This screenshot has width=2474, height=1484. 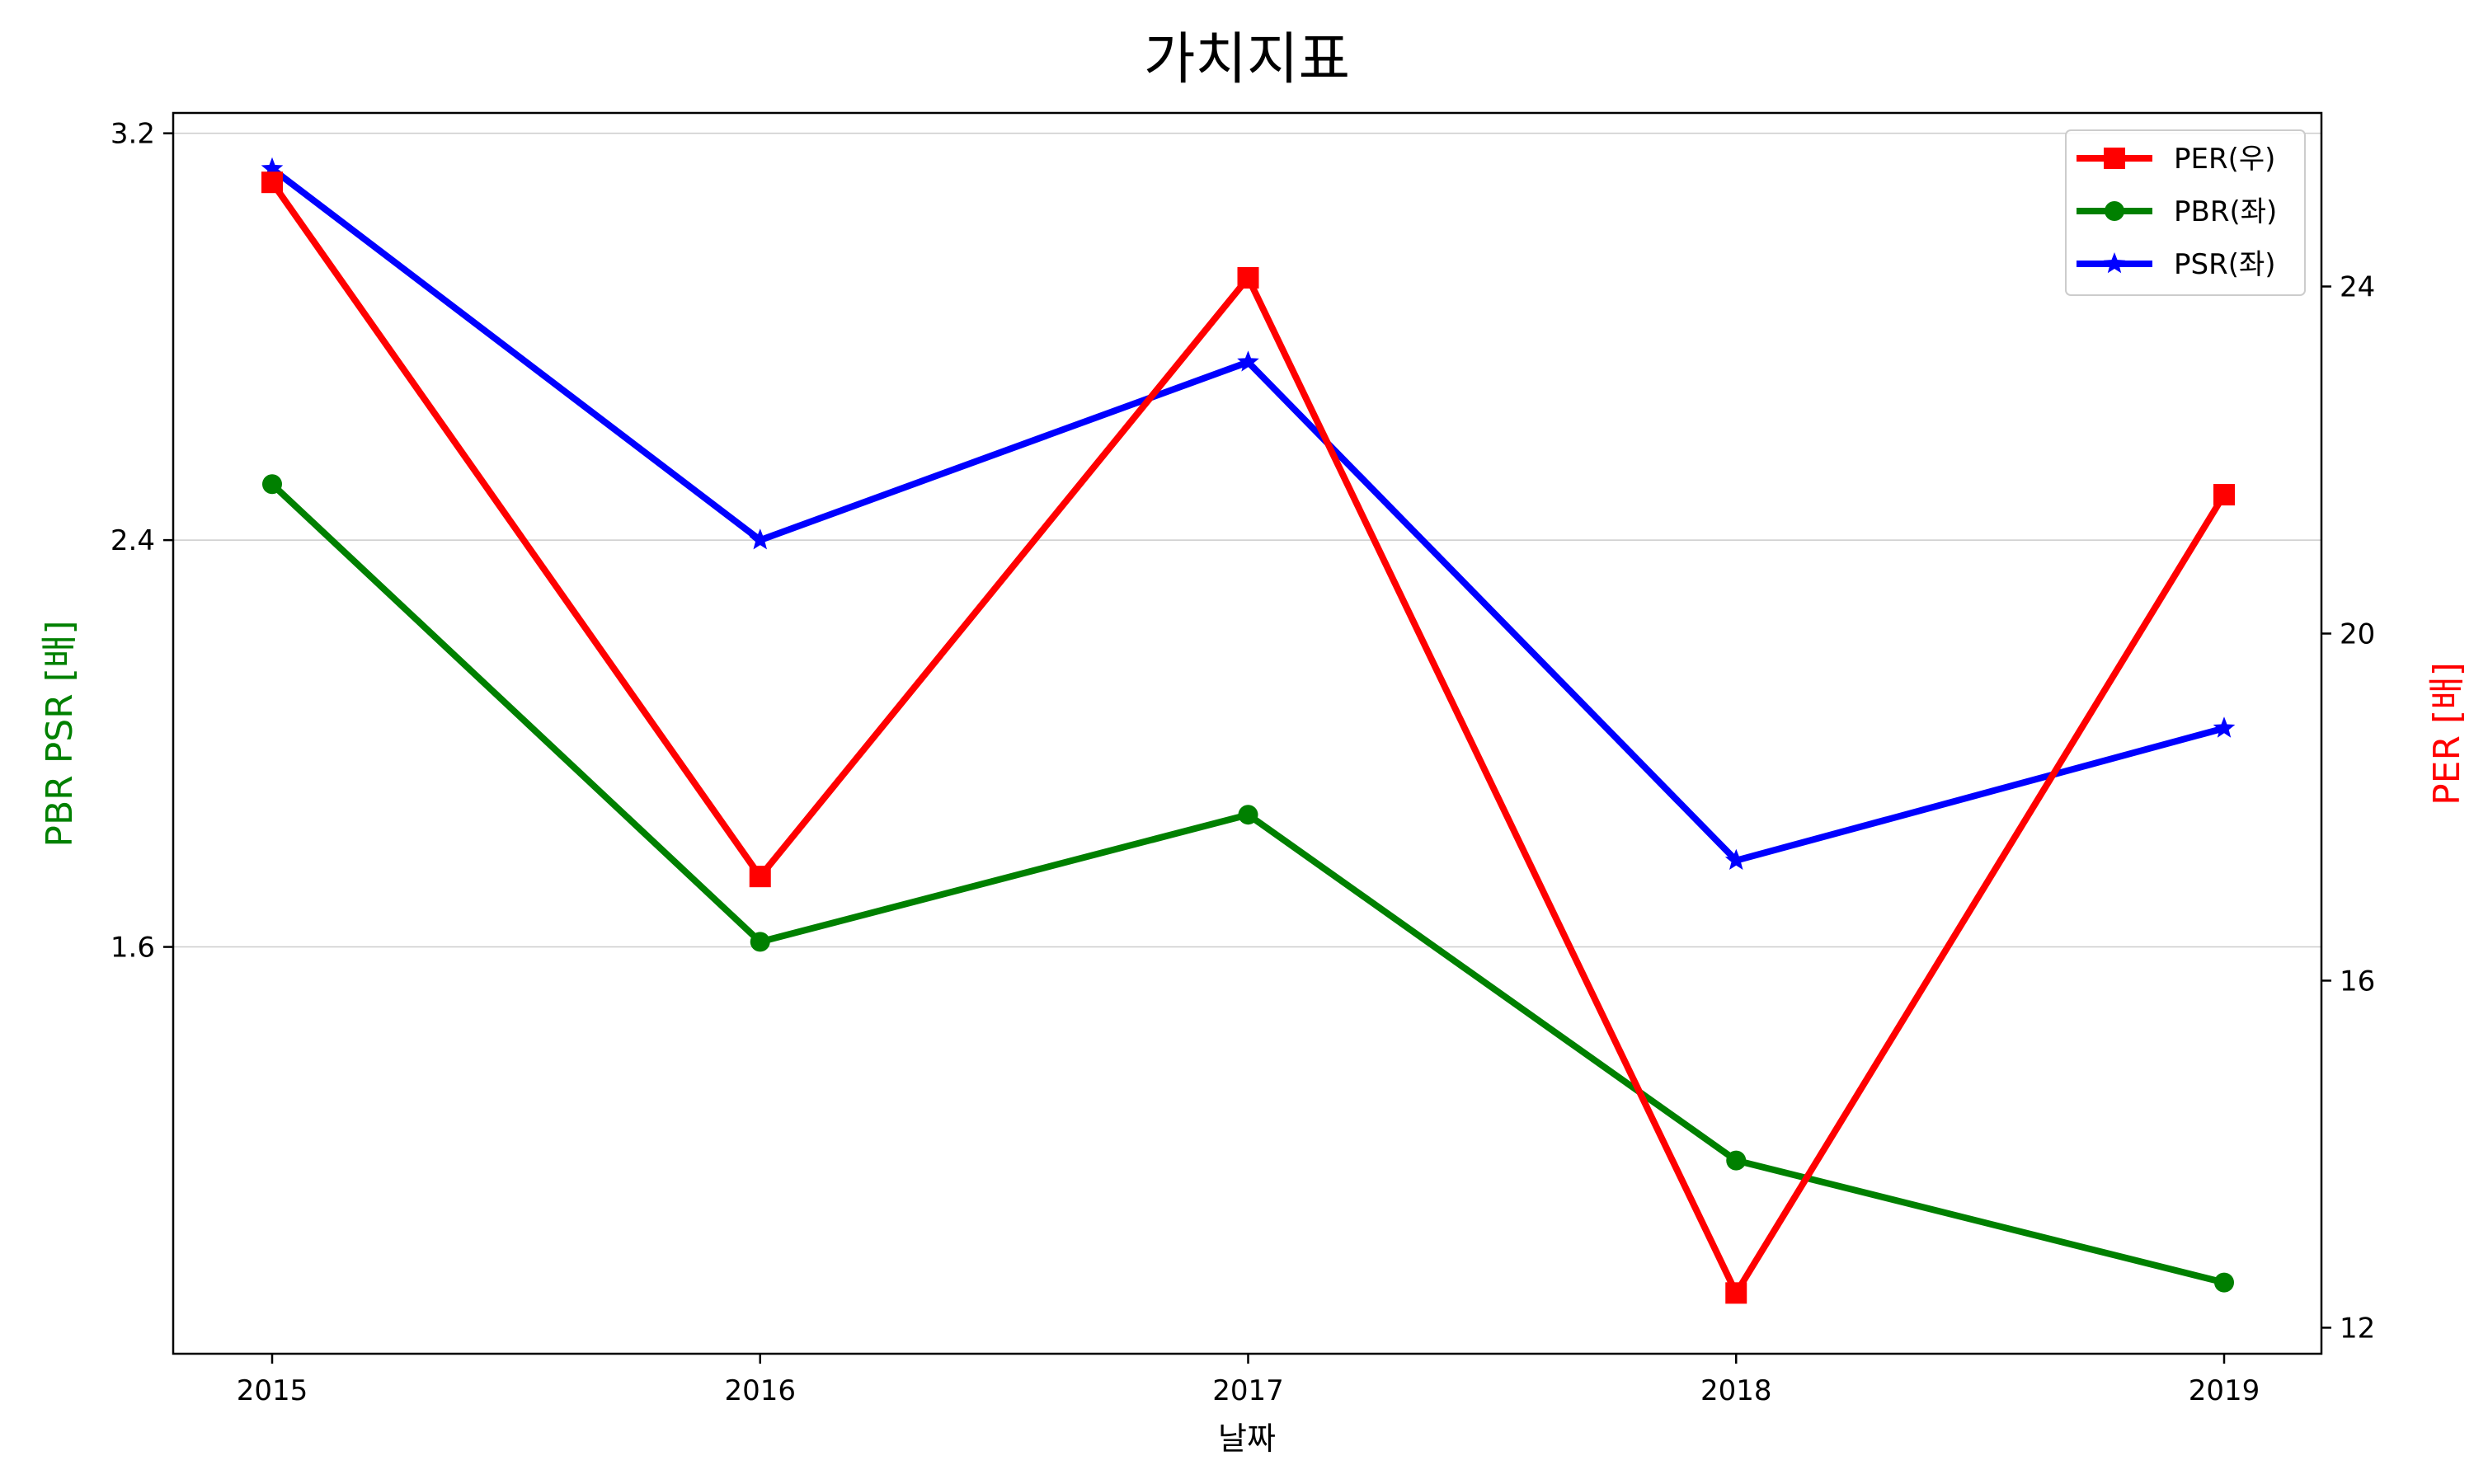 I want to click on legend-label: PER(우), so click(x=2224, y=159).